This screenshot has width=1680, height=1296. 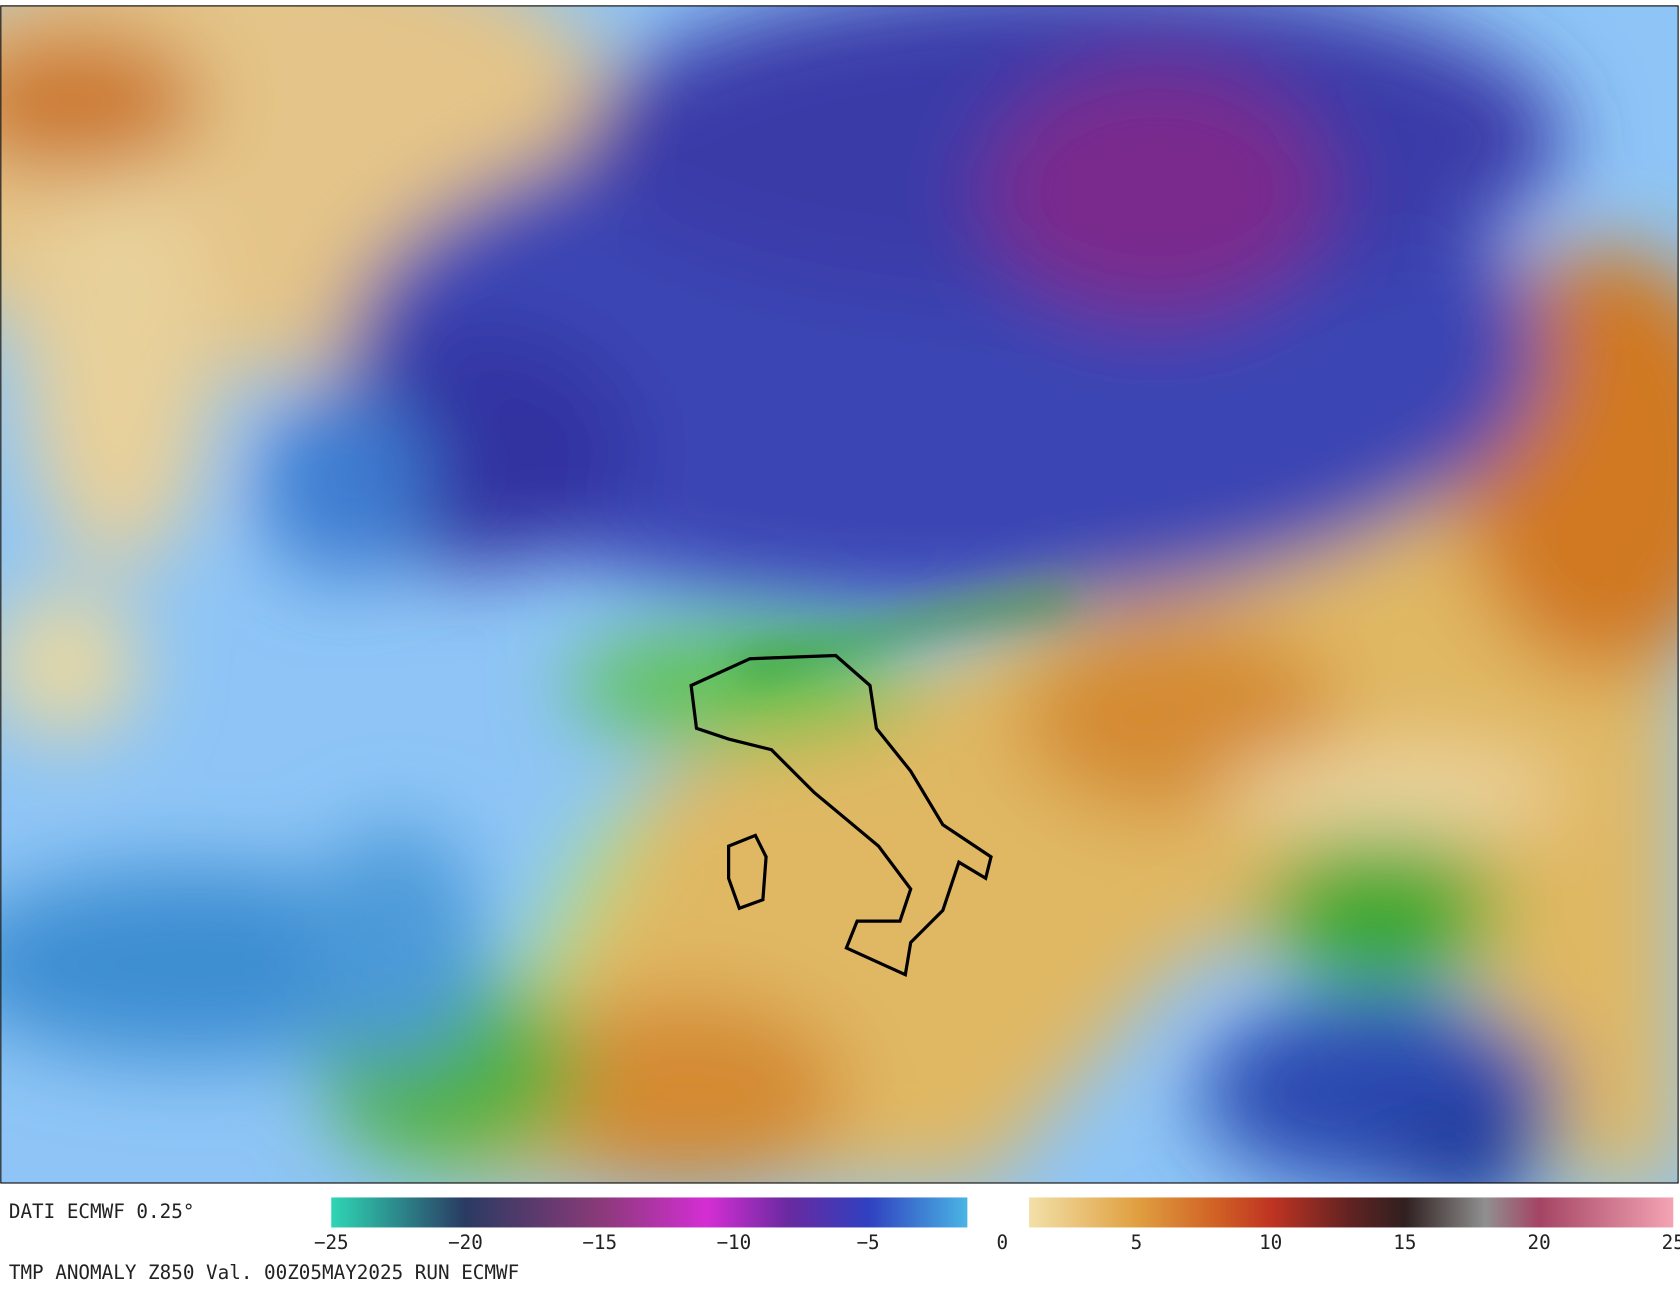 What do you see at coordinates (1538, 1242) in the screenshot?
I see `colorbar-tick-label: 20` at bounding box center [1538, 1242].